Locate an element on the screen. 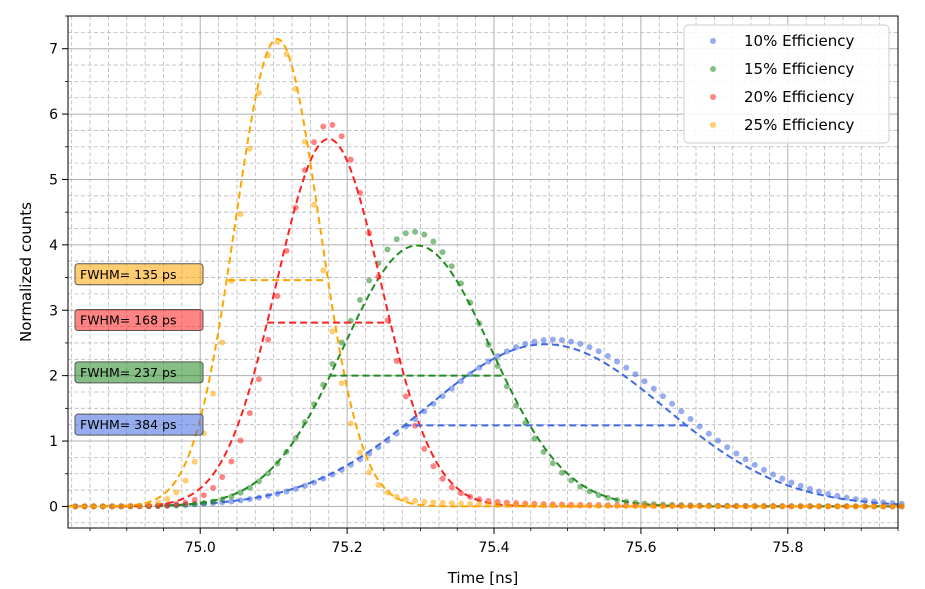 Image resolution: width=925 pixels, height=589 pixels. fwhm-label: FWHM= 168 ps is located at coordinates (128, 320).